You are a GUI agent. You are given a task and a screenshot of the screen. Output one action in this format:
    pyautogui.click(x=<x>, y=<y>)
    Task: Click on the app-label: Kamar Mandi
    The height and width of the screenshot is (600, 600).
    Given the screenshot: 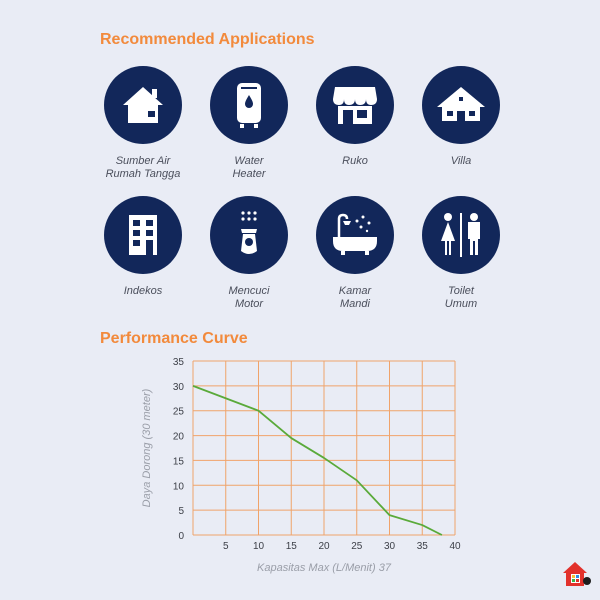 What is the action you would take?
    pyautogui.click(x=355, y=297)
    